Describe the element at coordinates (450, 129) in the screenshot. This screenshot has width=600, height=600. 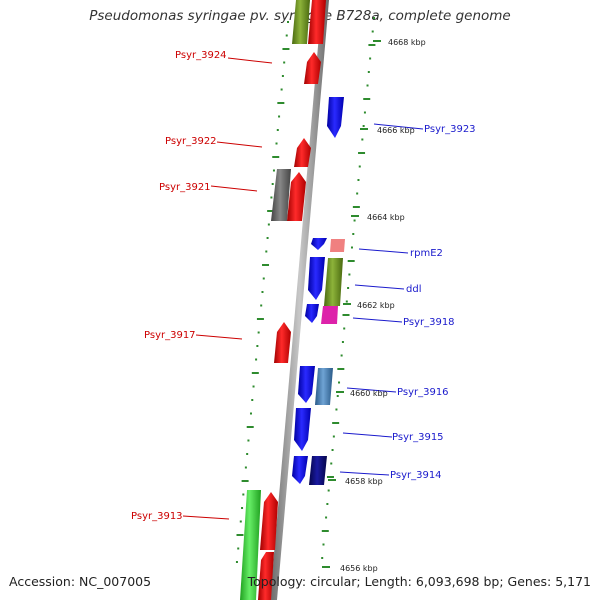
I see `label-psyr-3923: Psyr_3923` at that location.